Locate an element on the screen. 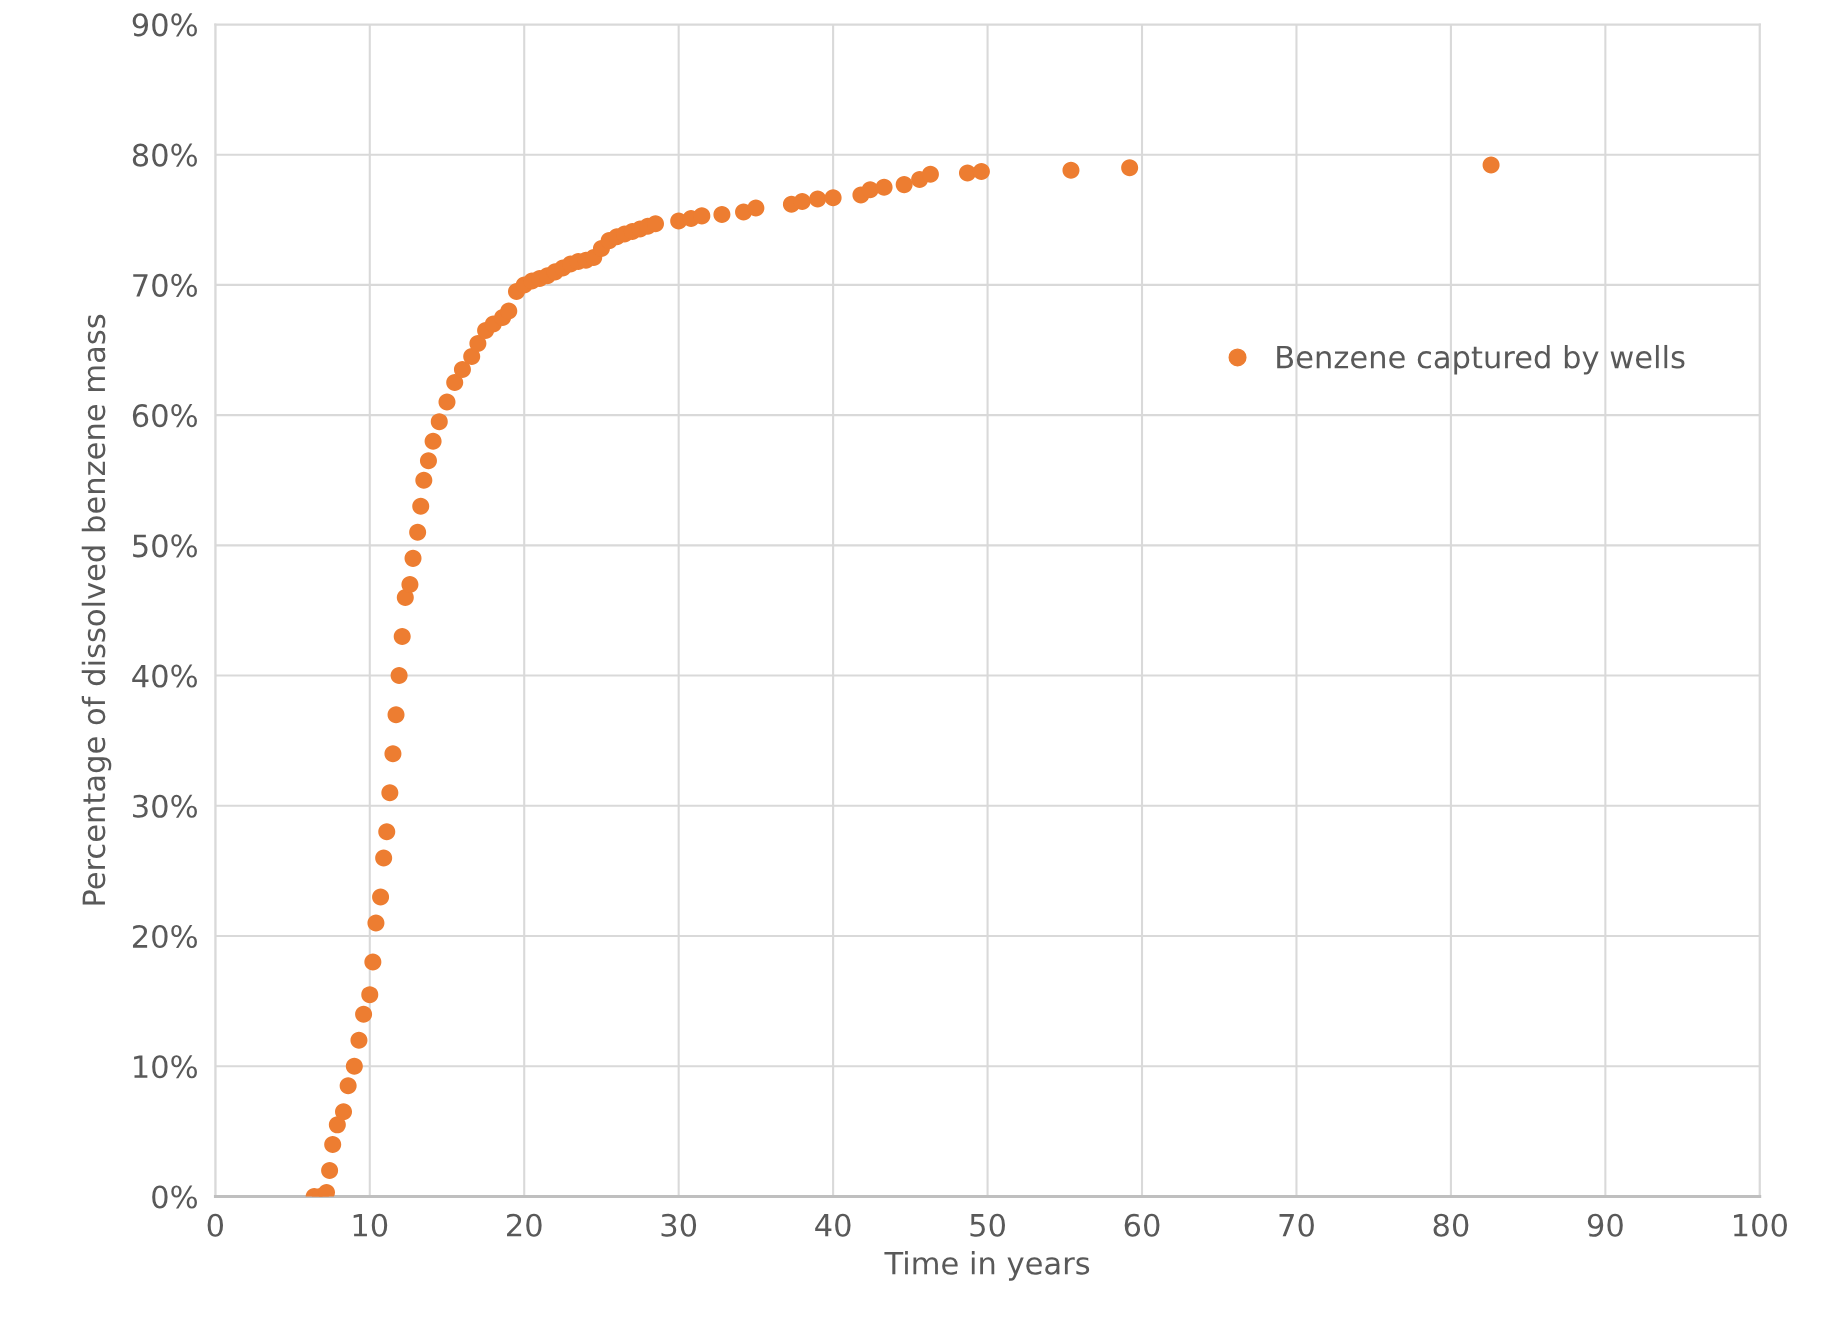 This screenshot has width=1825, height=1322. x-tick-label: 20 is located at coordinates (524, 1225).